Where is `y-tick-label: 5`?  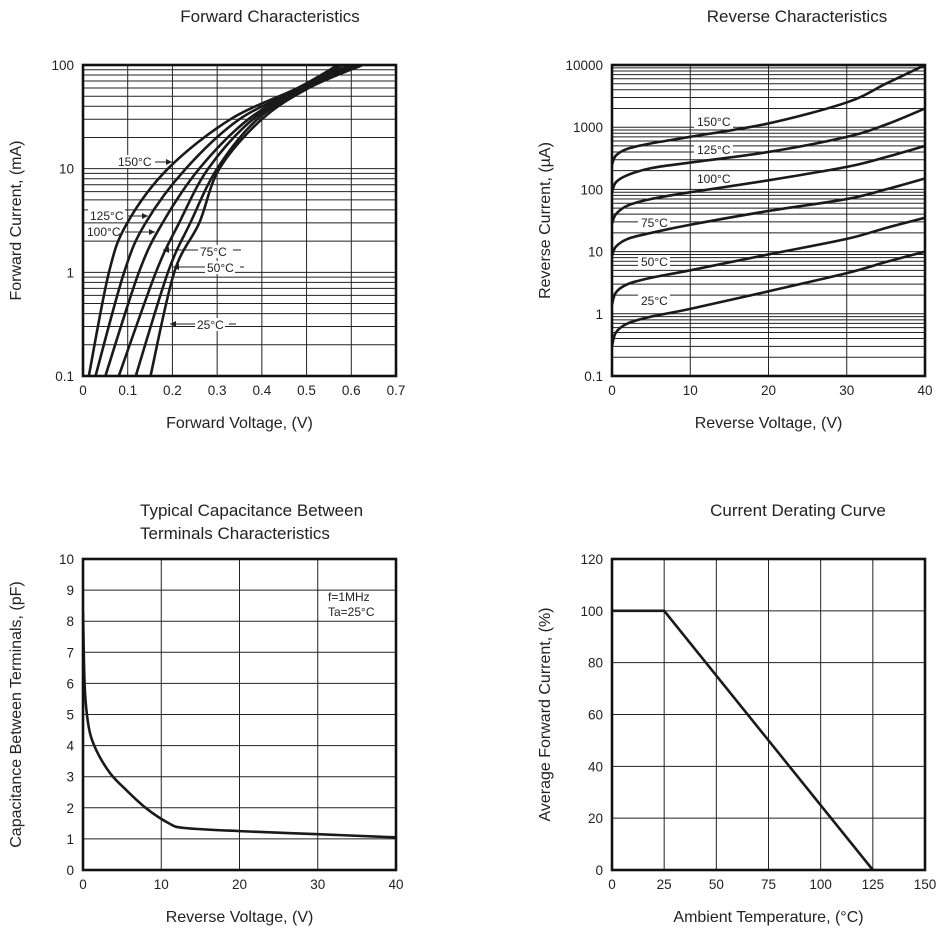
y-tick-label: 5 is located at coordinates (70, 715).